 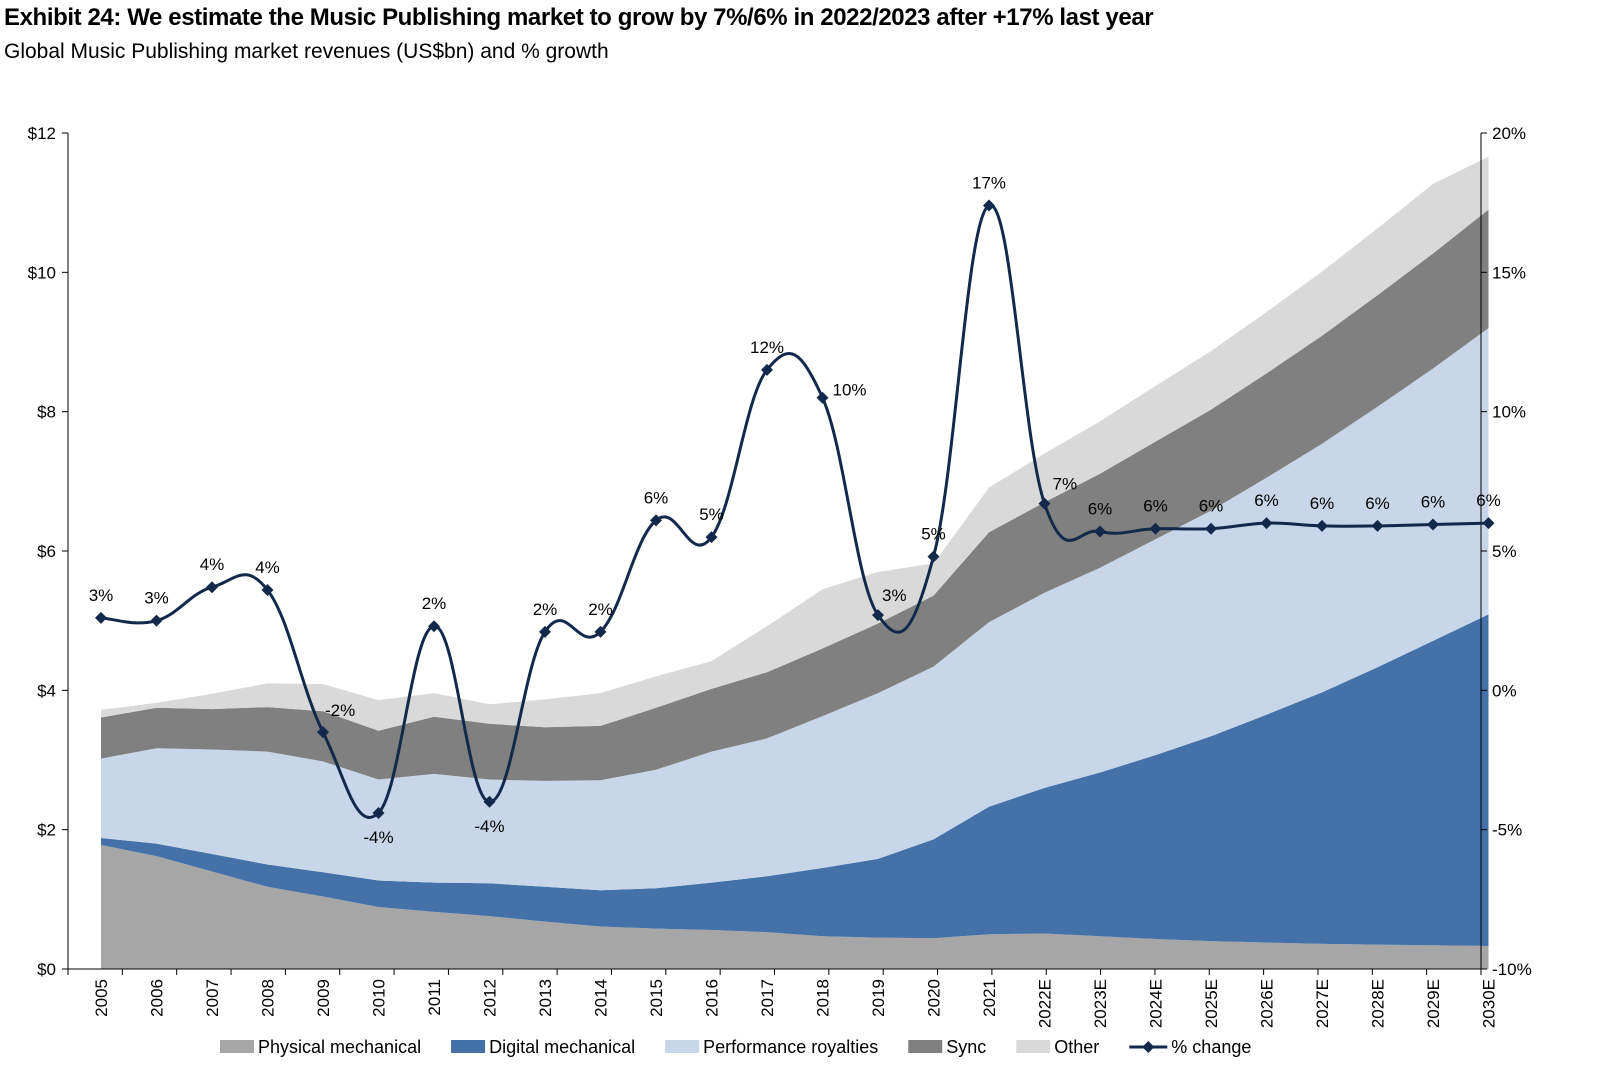 I want to click on legend-label-digital-mechanical: Digital mechanical, so click(x=562, y=1047).